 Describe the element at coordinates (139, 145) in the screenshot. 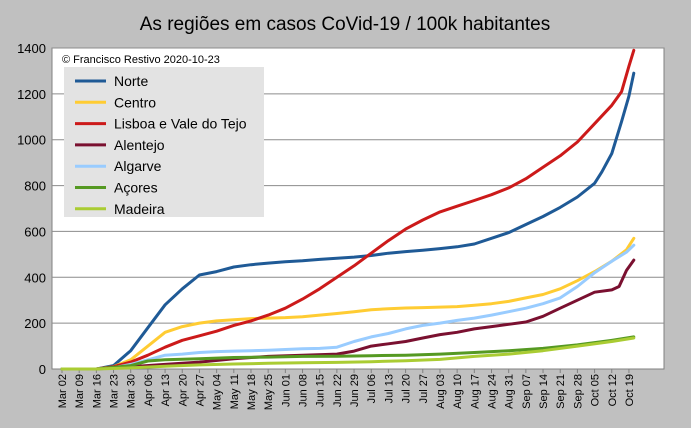

I see `legend-label: Alentejo` at that location.